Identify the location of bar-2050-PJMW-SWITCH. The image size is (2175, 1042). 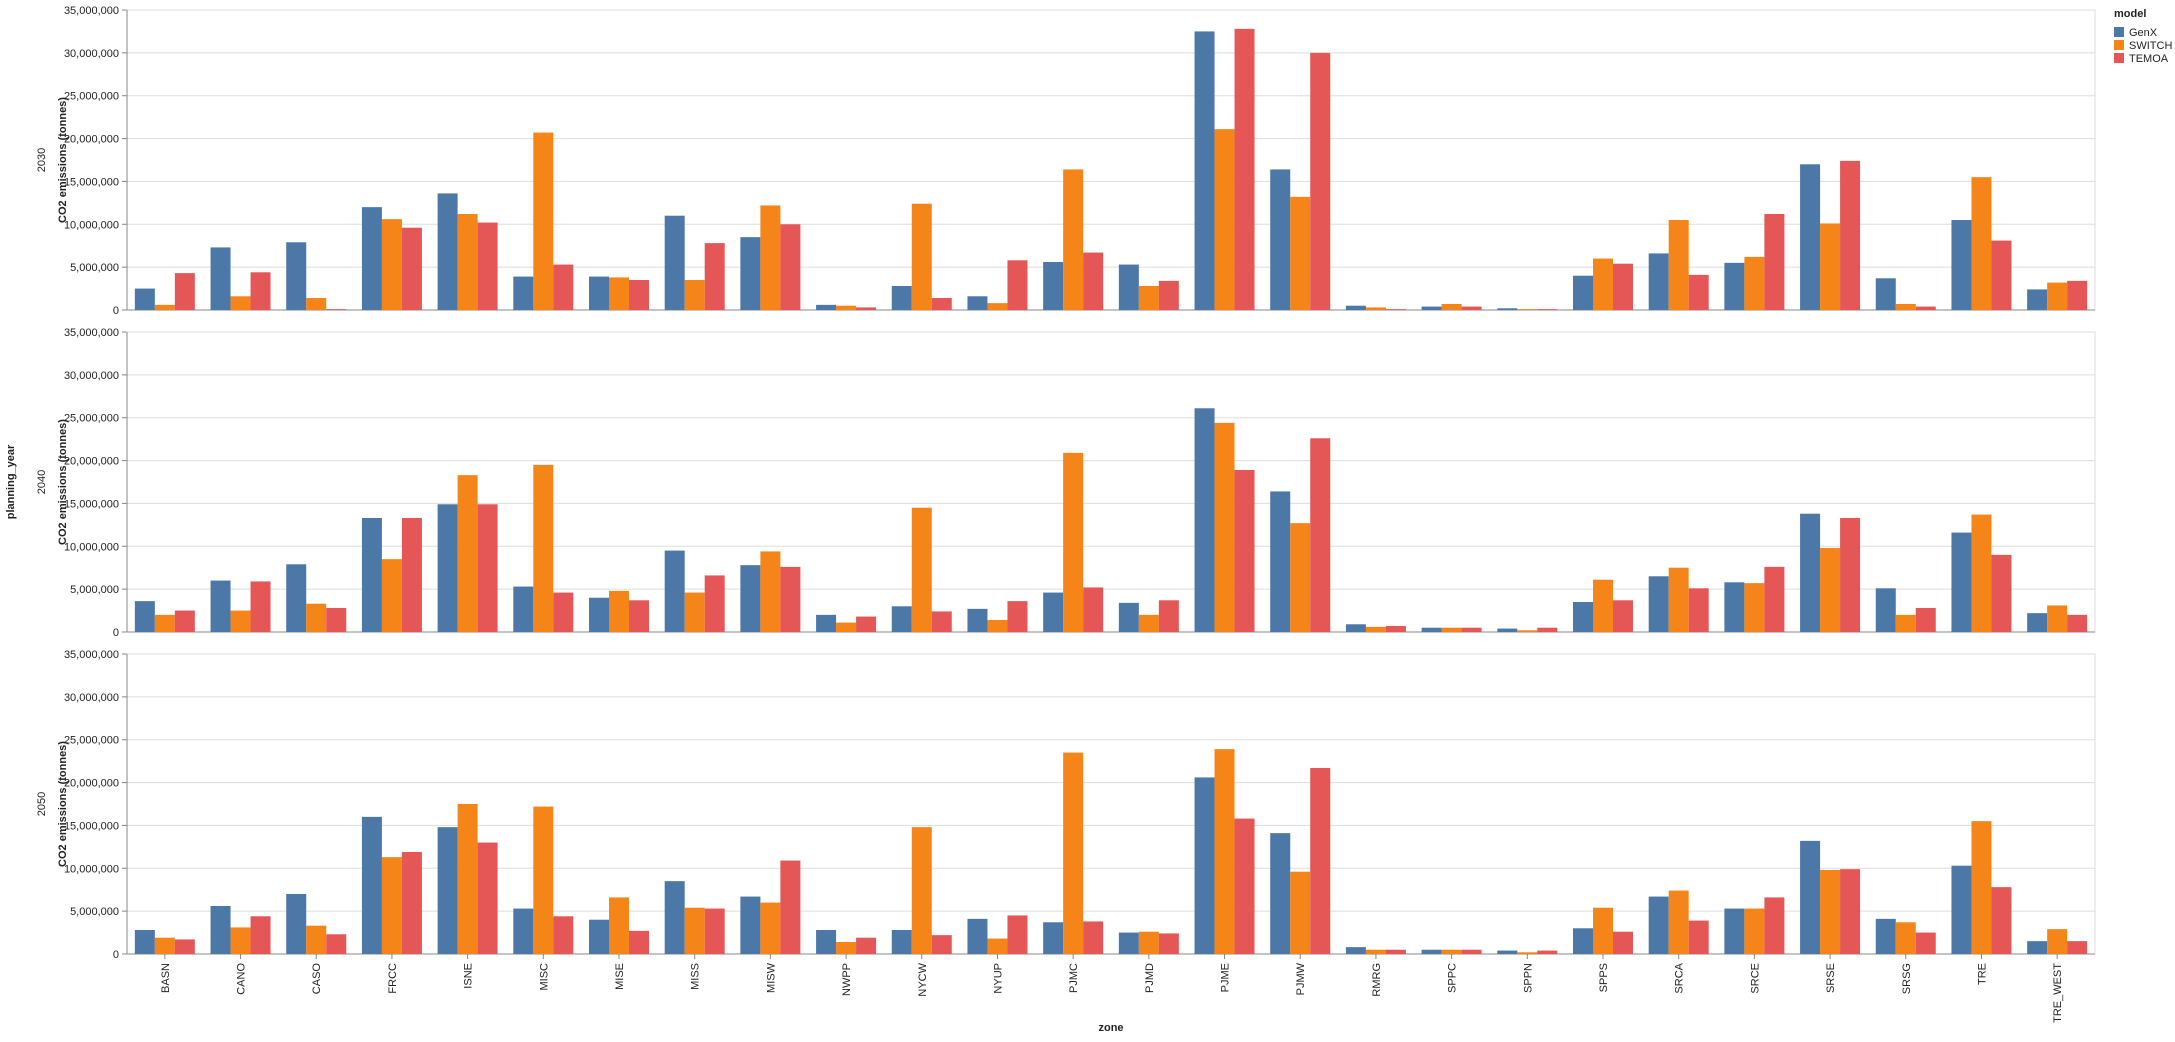
(1300, 912).